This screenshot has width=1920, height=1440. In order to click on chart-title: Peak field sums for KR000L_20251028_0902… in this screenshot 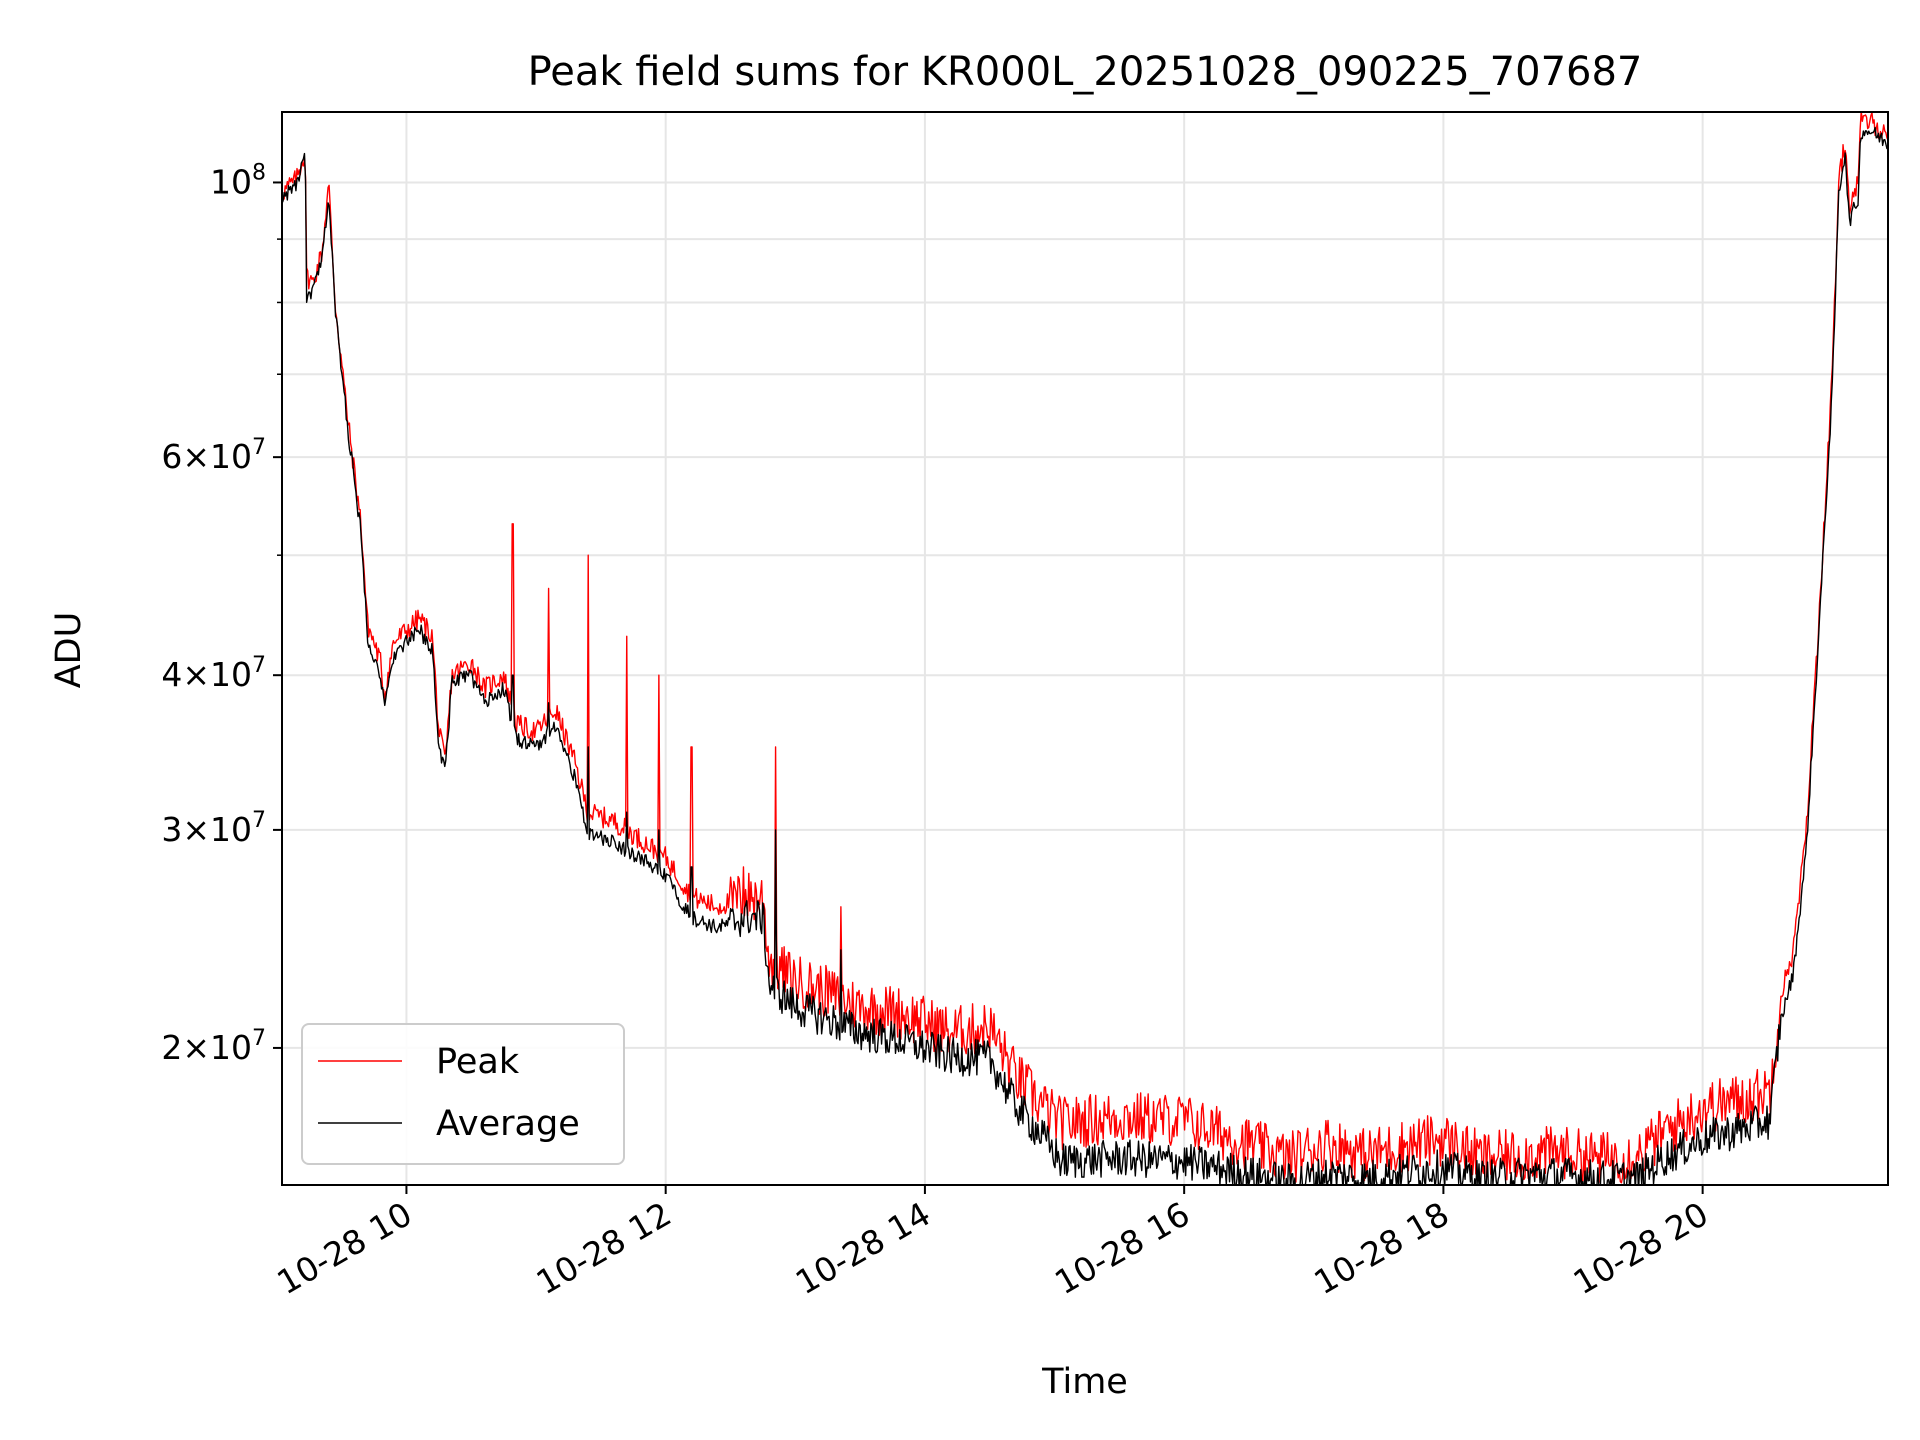, I will do `click(1085, 72)`.